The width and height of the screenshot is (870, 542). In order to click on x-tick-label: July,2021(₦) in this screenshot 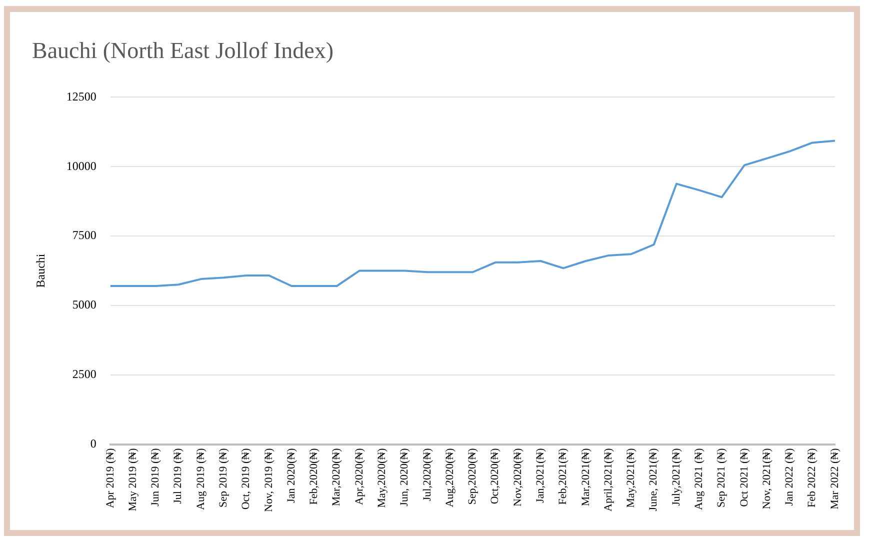, I will do `click(676, 477)`.